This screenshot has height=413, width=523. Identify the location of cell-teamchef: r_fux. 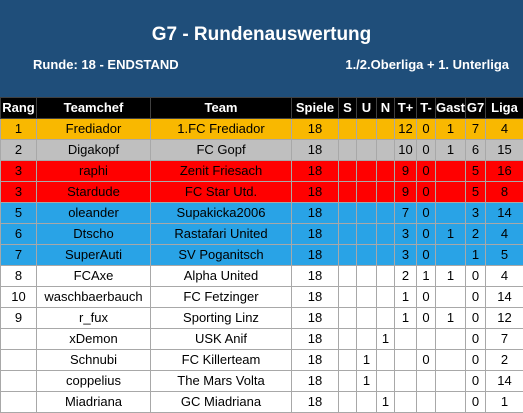
(94, 318).